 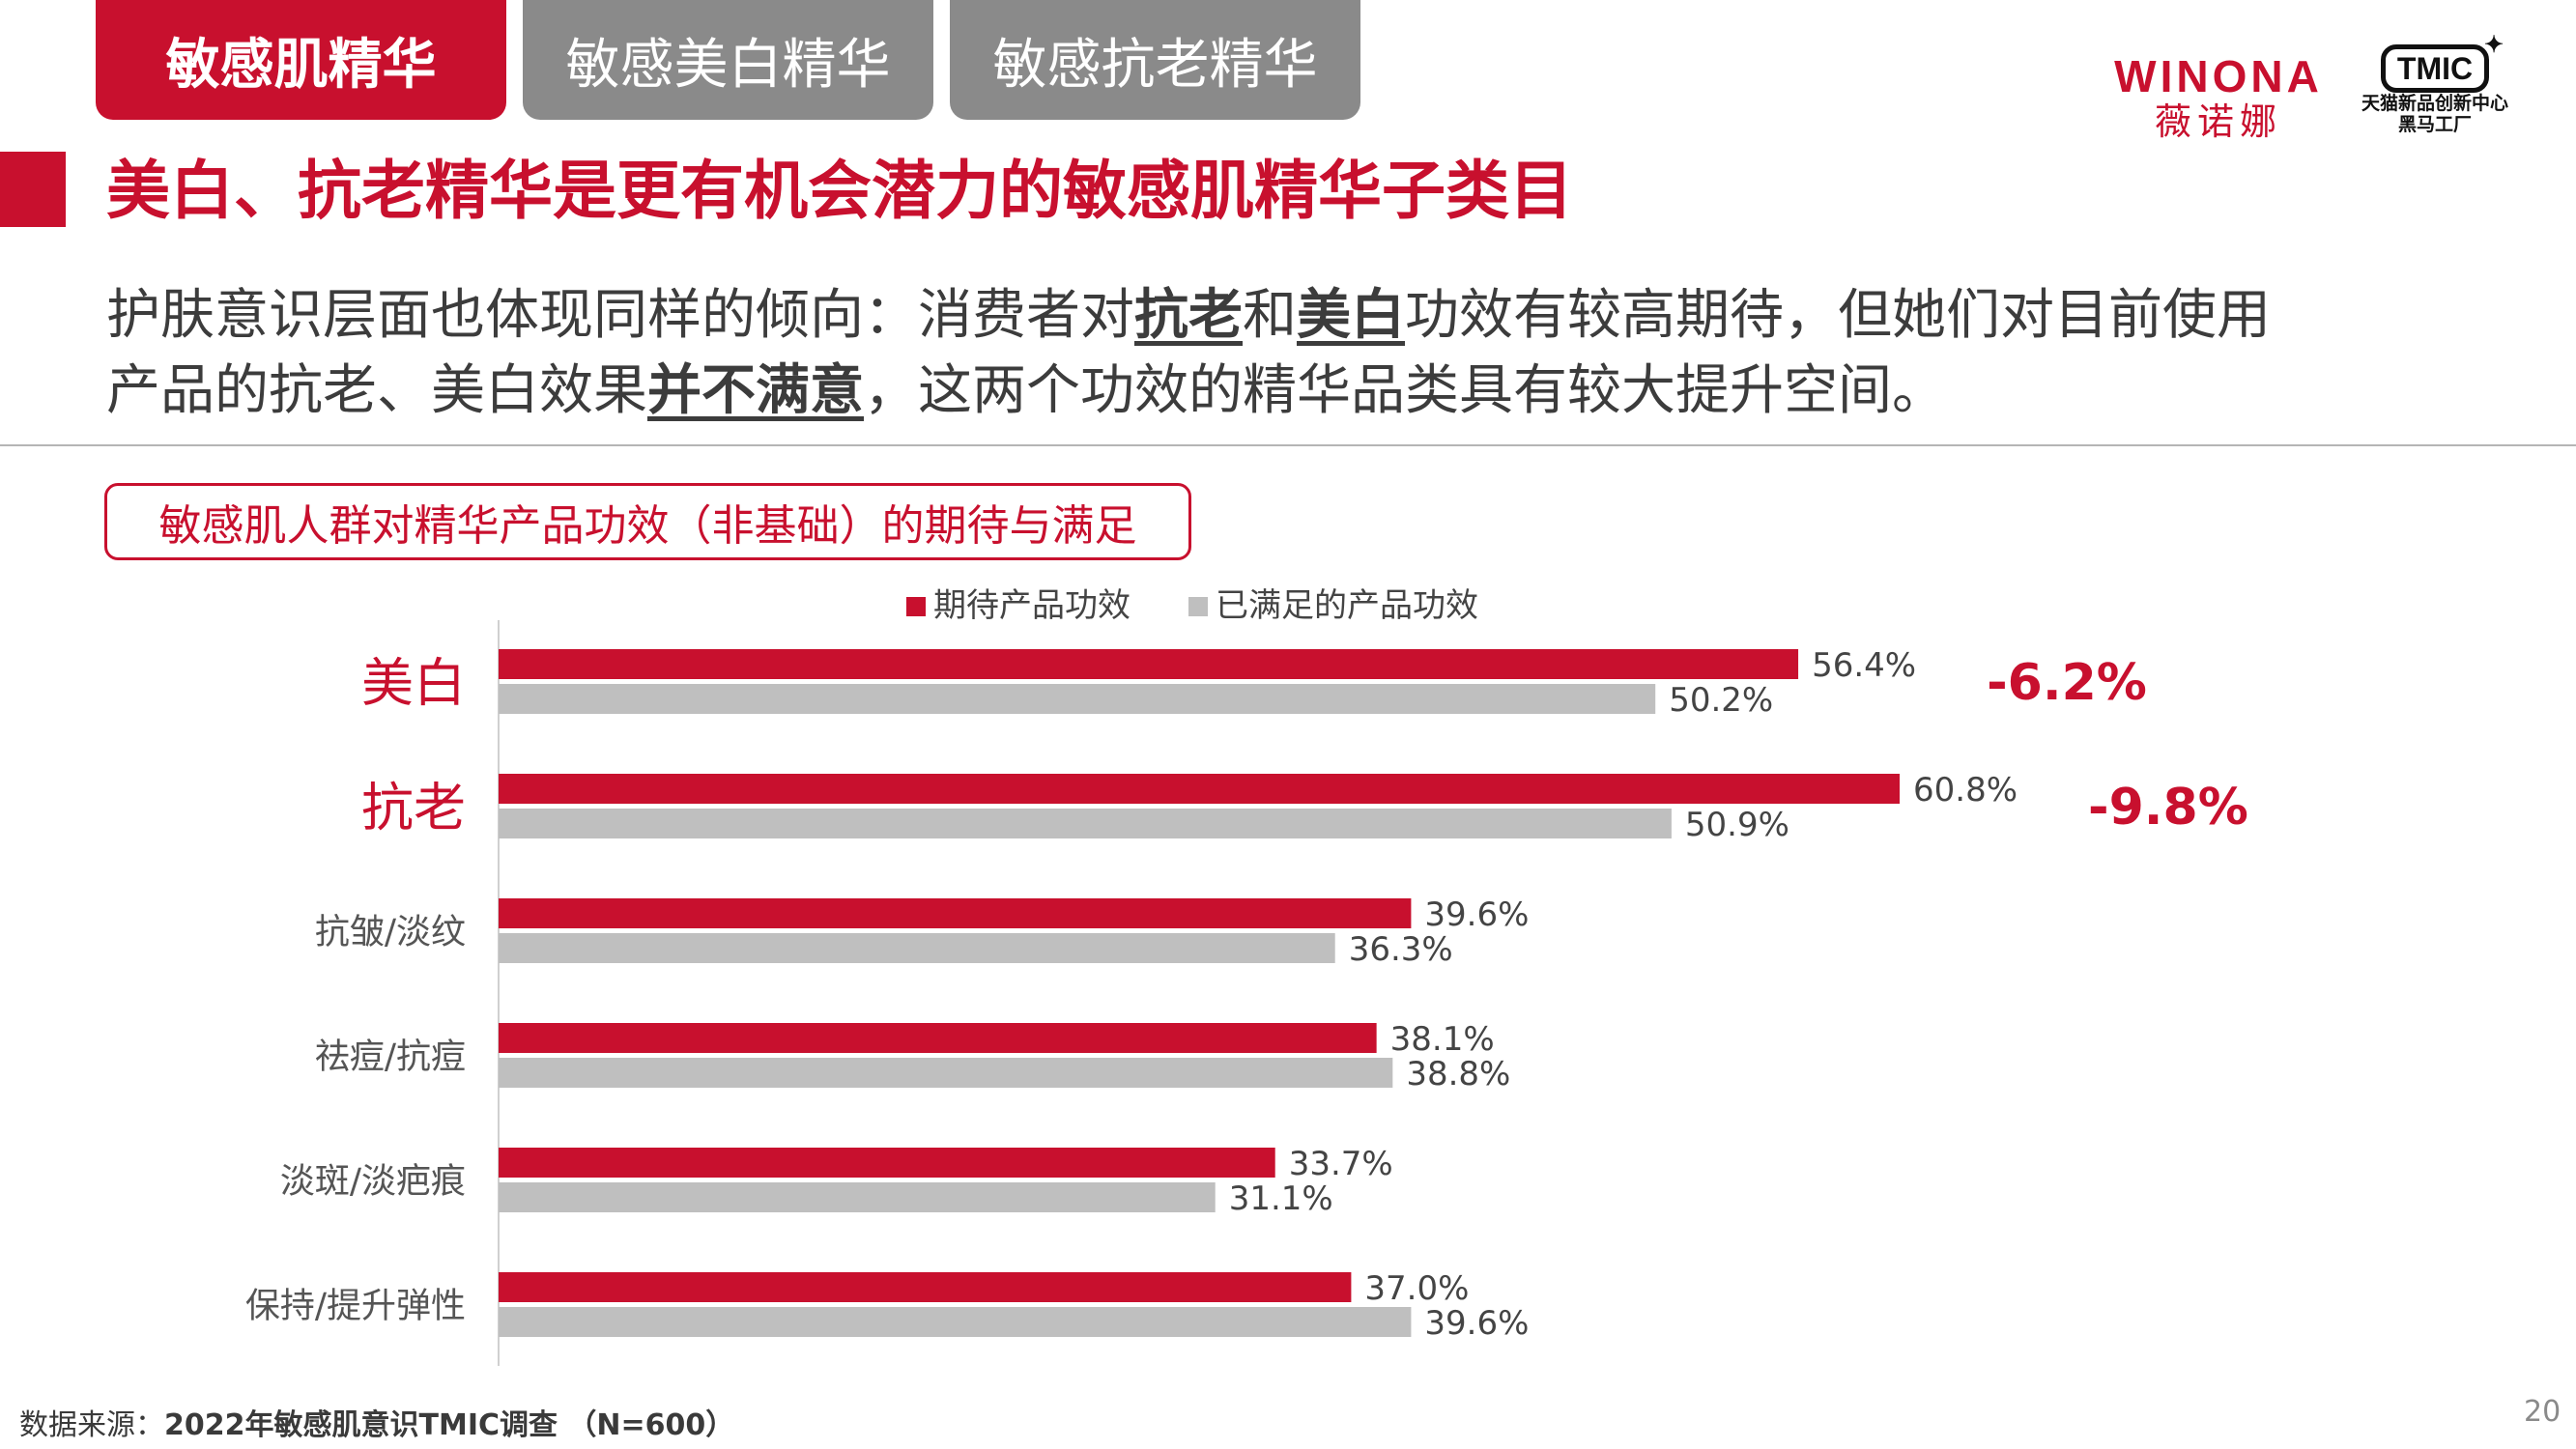 What do you see at coordinates (391, 932) in the screenshot?
I see `category-label: 抗皱/淡纹` at bounding box center [391, 932].